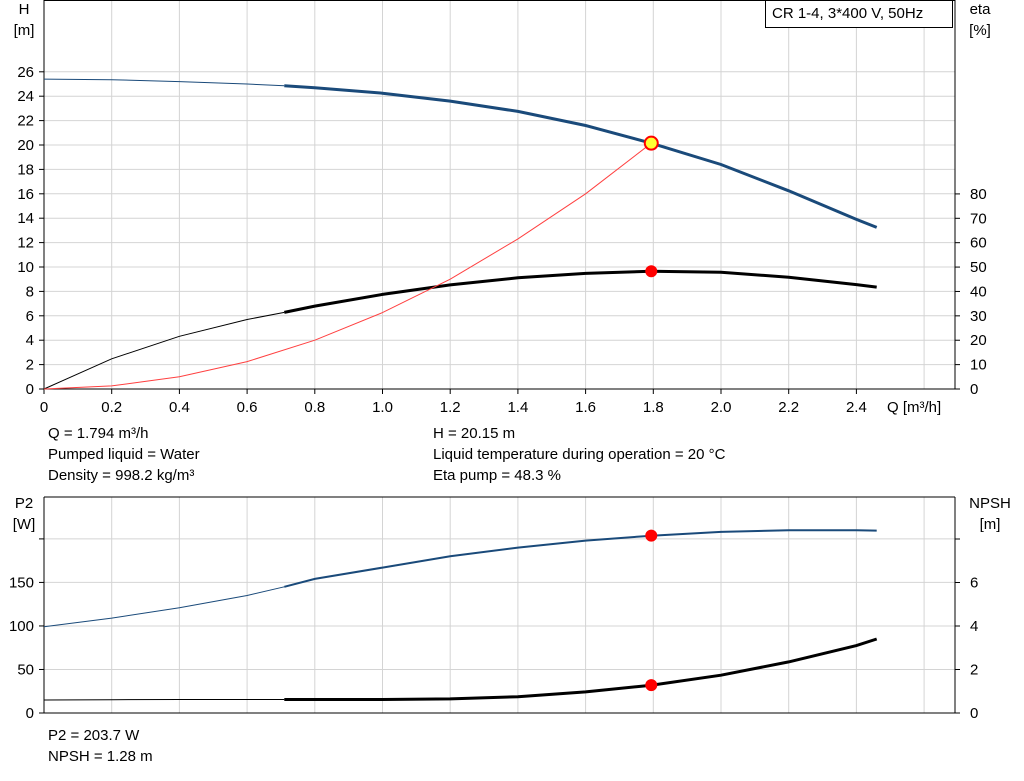  Describe the element at coordinates (25, 169) in the screenshot. I see `left-tick-label: 18` at that location.